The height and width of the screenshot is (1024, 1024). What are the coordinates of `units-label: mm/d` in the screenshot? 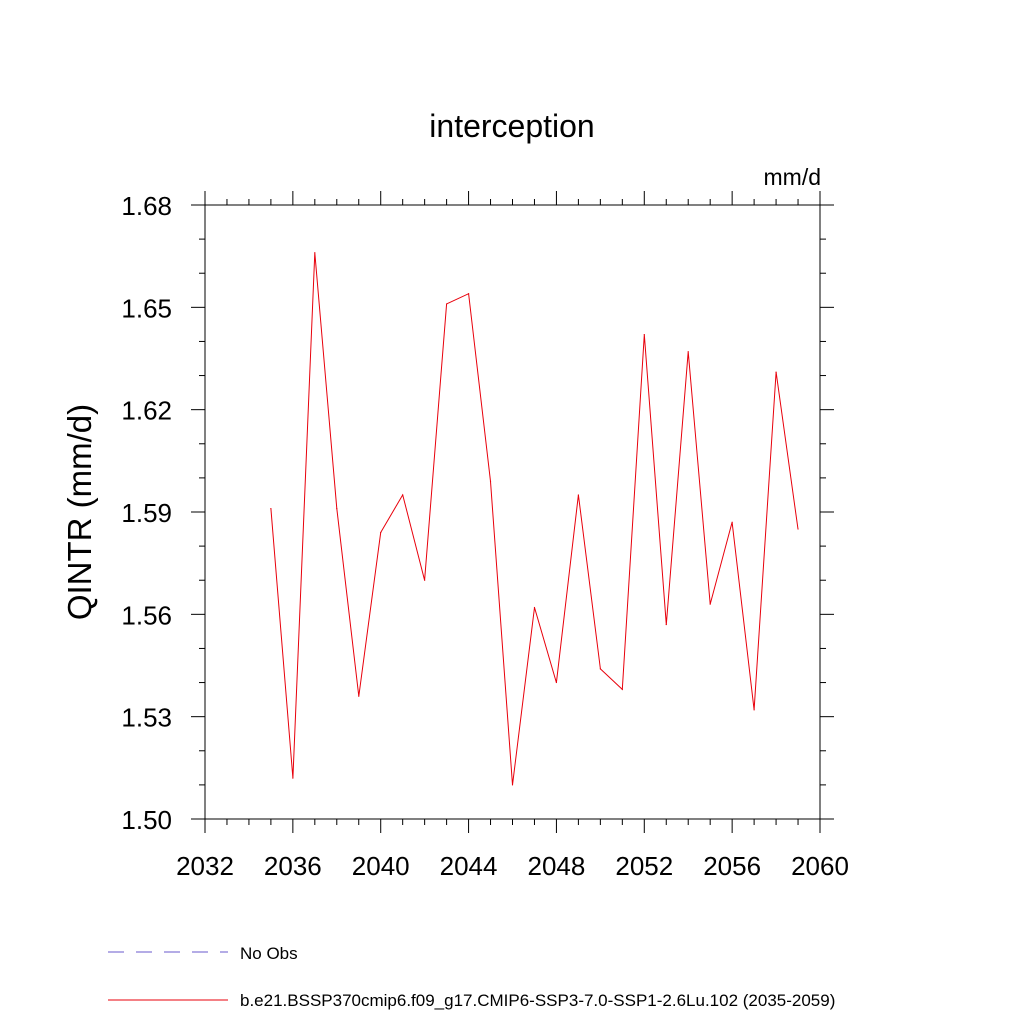 It's located at (793, 177).